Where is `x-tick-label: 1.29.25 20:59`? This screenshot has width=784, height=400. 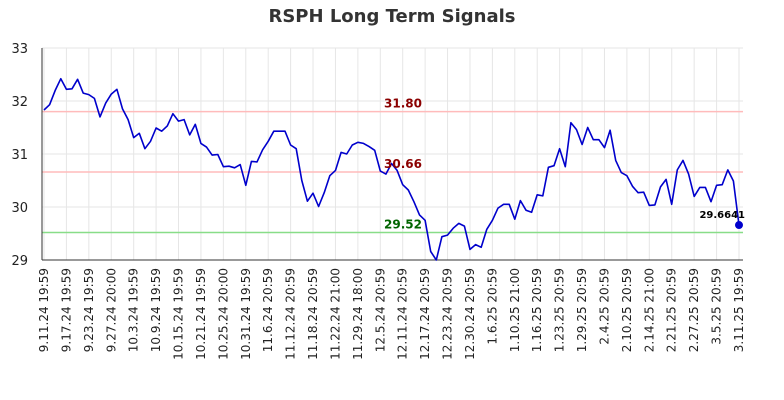 x-tick-label: 1.29.25 20:59 is located at coordinates (582, 310).